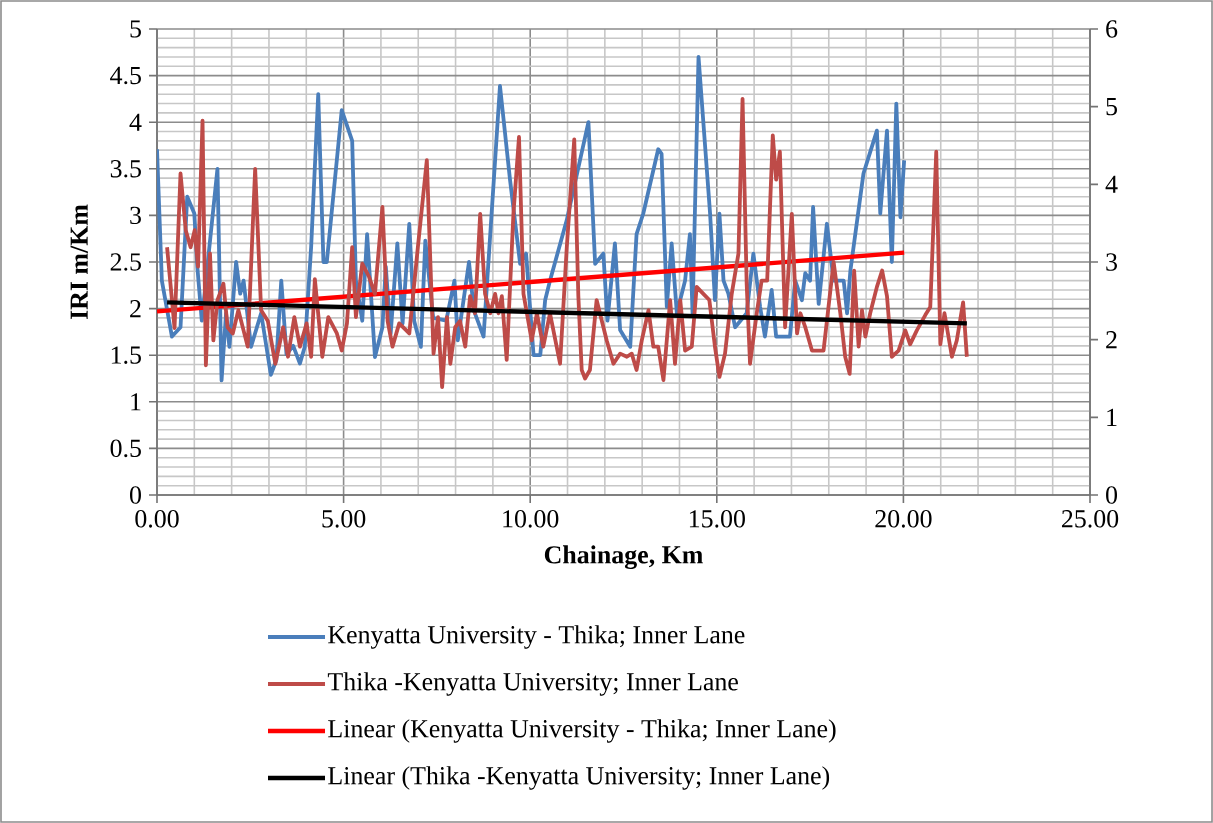 This screenshot has width=1213, height=823. I want to click on y-tick-label: 4.5, so click(125, 75).